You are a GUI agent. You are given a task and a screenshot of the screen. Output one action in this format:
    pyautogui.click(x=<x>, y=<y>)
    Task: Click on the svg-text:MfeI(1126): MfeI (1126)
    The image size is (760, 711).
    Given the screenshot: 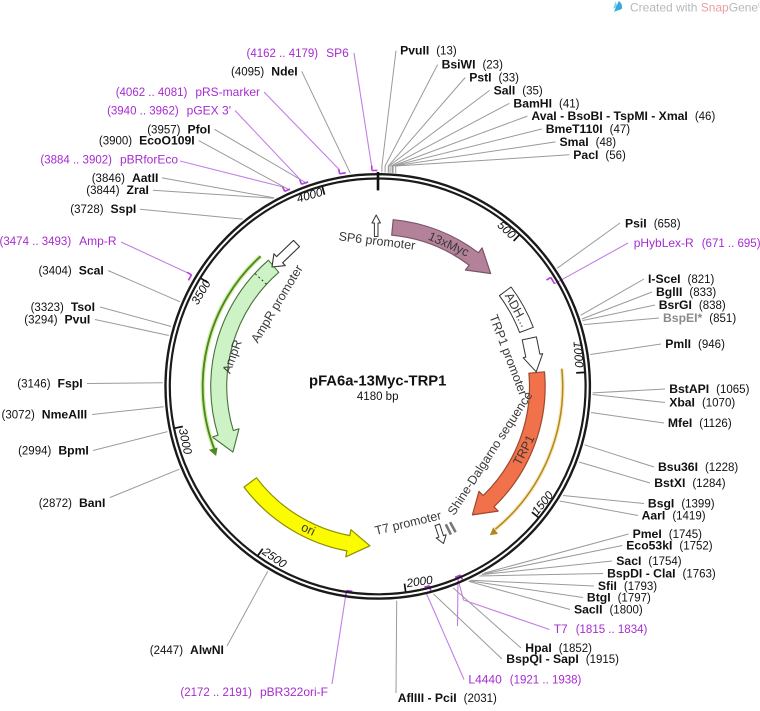 What is the action you would take?
    pyautogui.click(x=700, y=423)
    